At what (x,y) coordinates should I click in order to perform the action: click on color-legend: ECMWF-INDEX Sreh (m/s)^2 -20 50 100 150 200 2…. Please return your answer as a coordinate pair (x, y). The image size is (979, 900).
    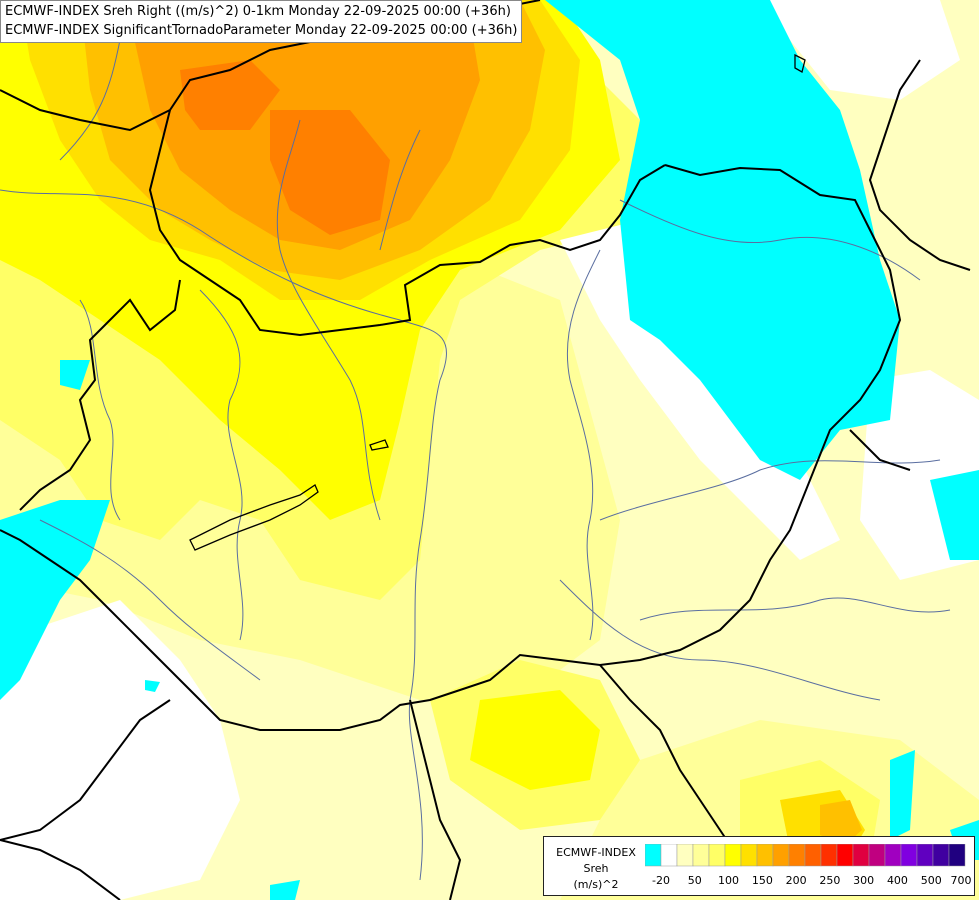
    Looking at the image, I should click on (759, 866).